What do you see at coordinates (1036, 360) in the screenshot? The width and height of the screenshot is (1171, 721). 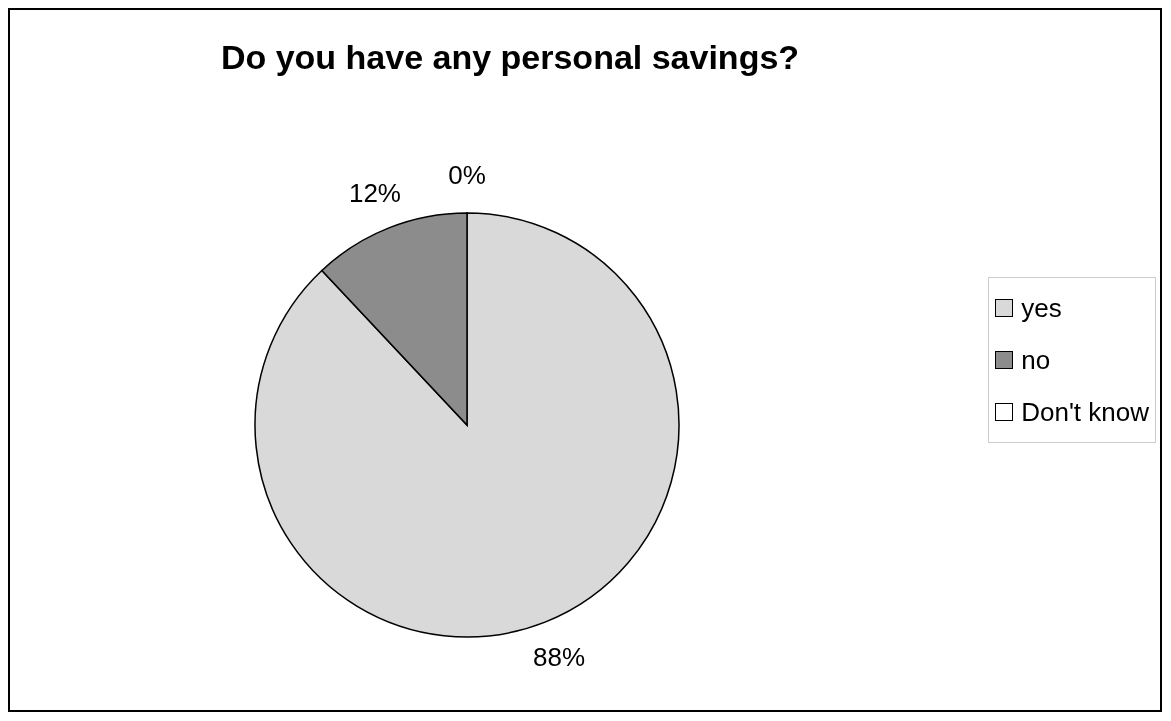 I see `legend-label: no` at bounding box center [1036, 360].